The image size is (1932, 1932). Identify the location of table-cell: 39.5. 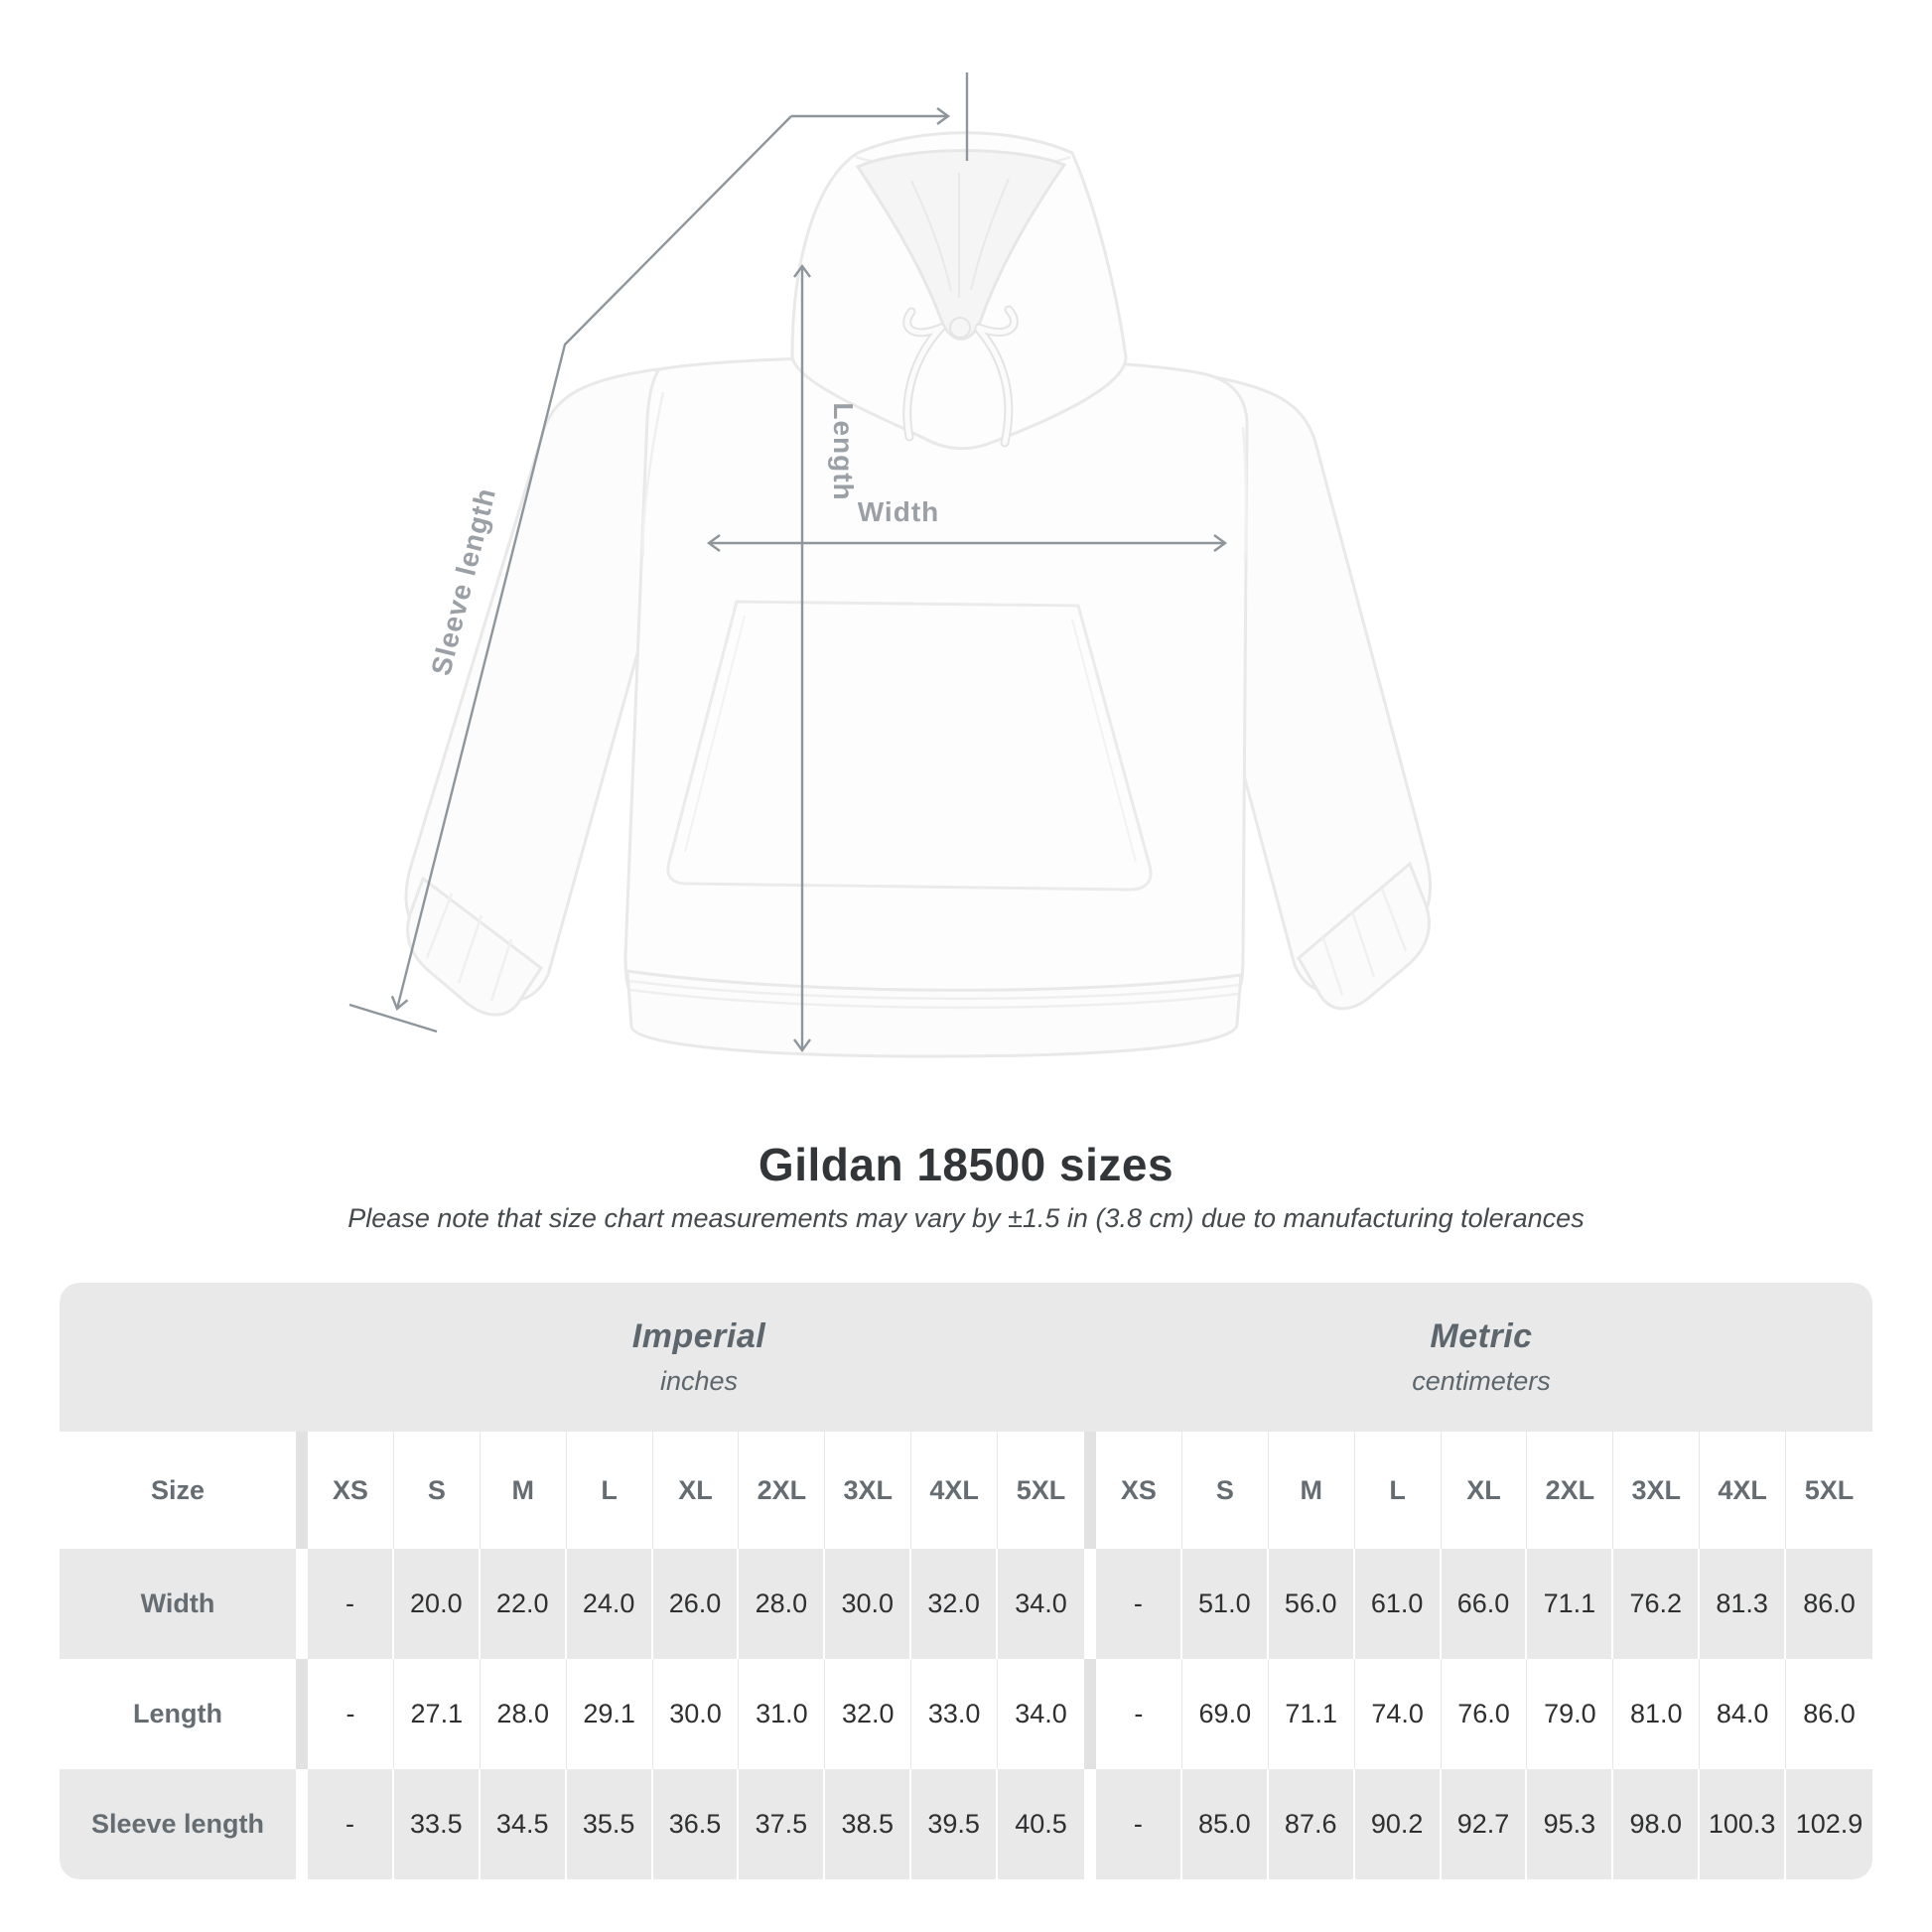
(955, 1824).